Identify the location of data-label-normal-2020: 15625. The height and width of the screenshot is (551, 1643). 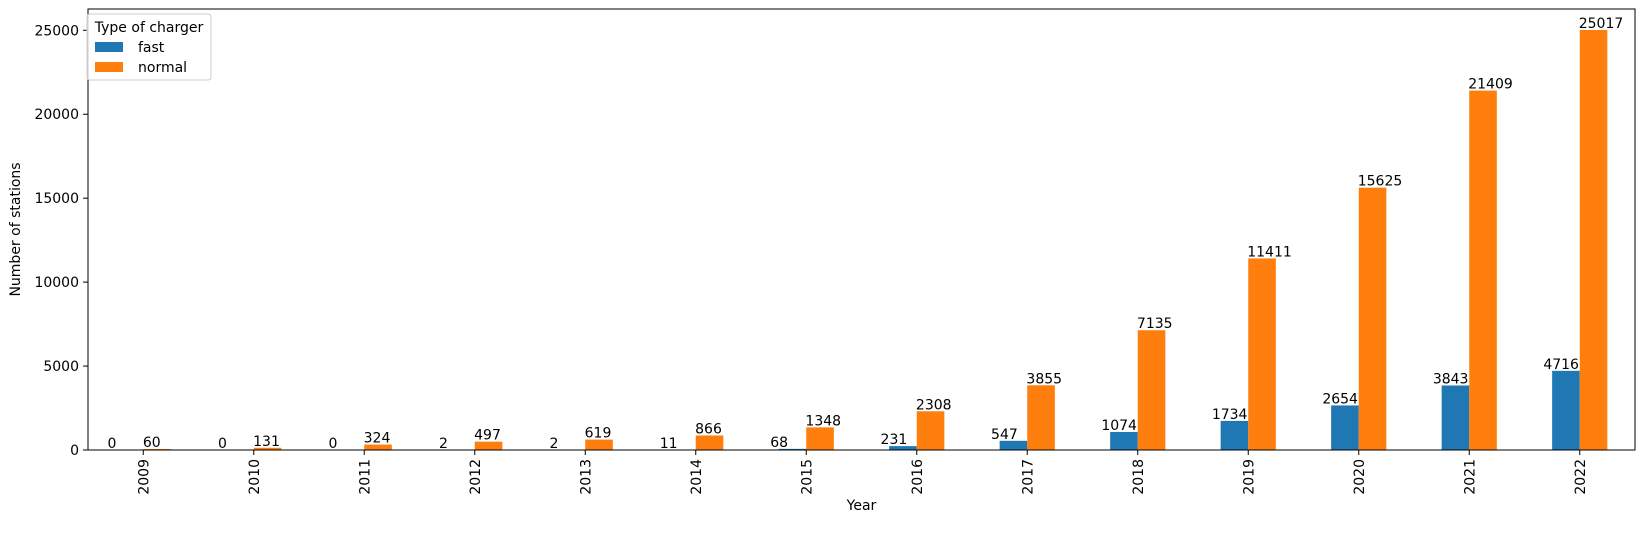
(1380, 182).